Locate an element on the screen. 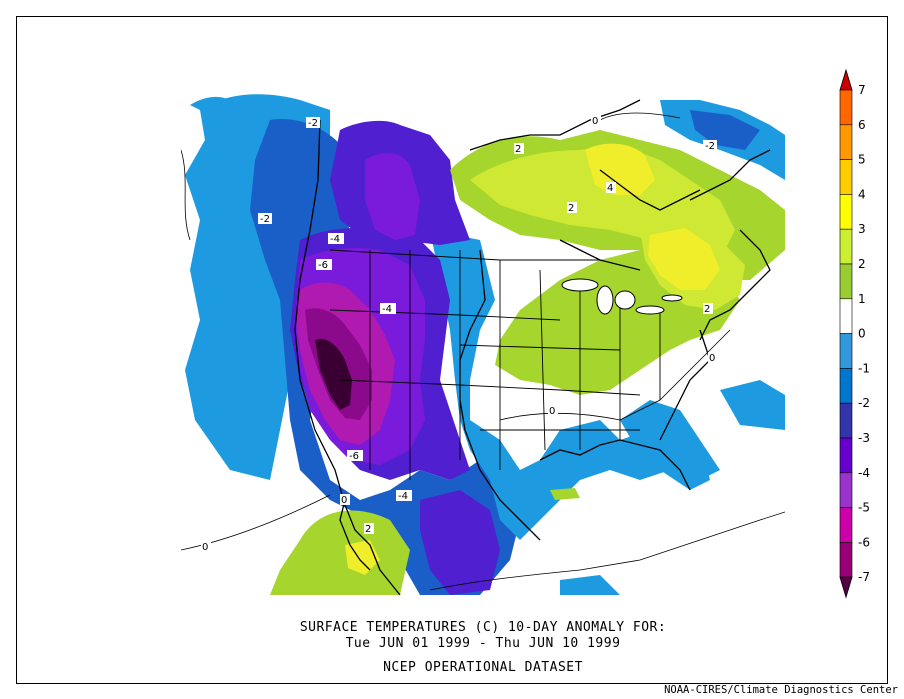  legend-label: 3 is located at coordinates (862, 229).